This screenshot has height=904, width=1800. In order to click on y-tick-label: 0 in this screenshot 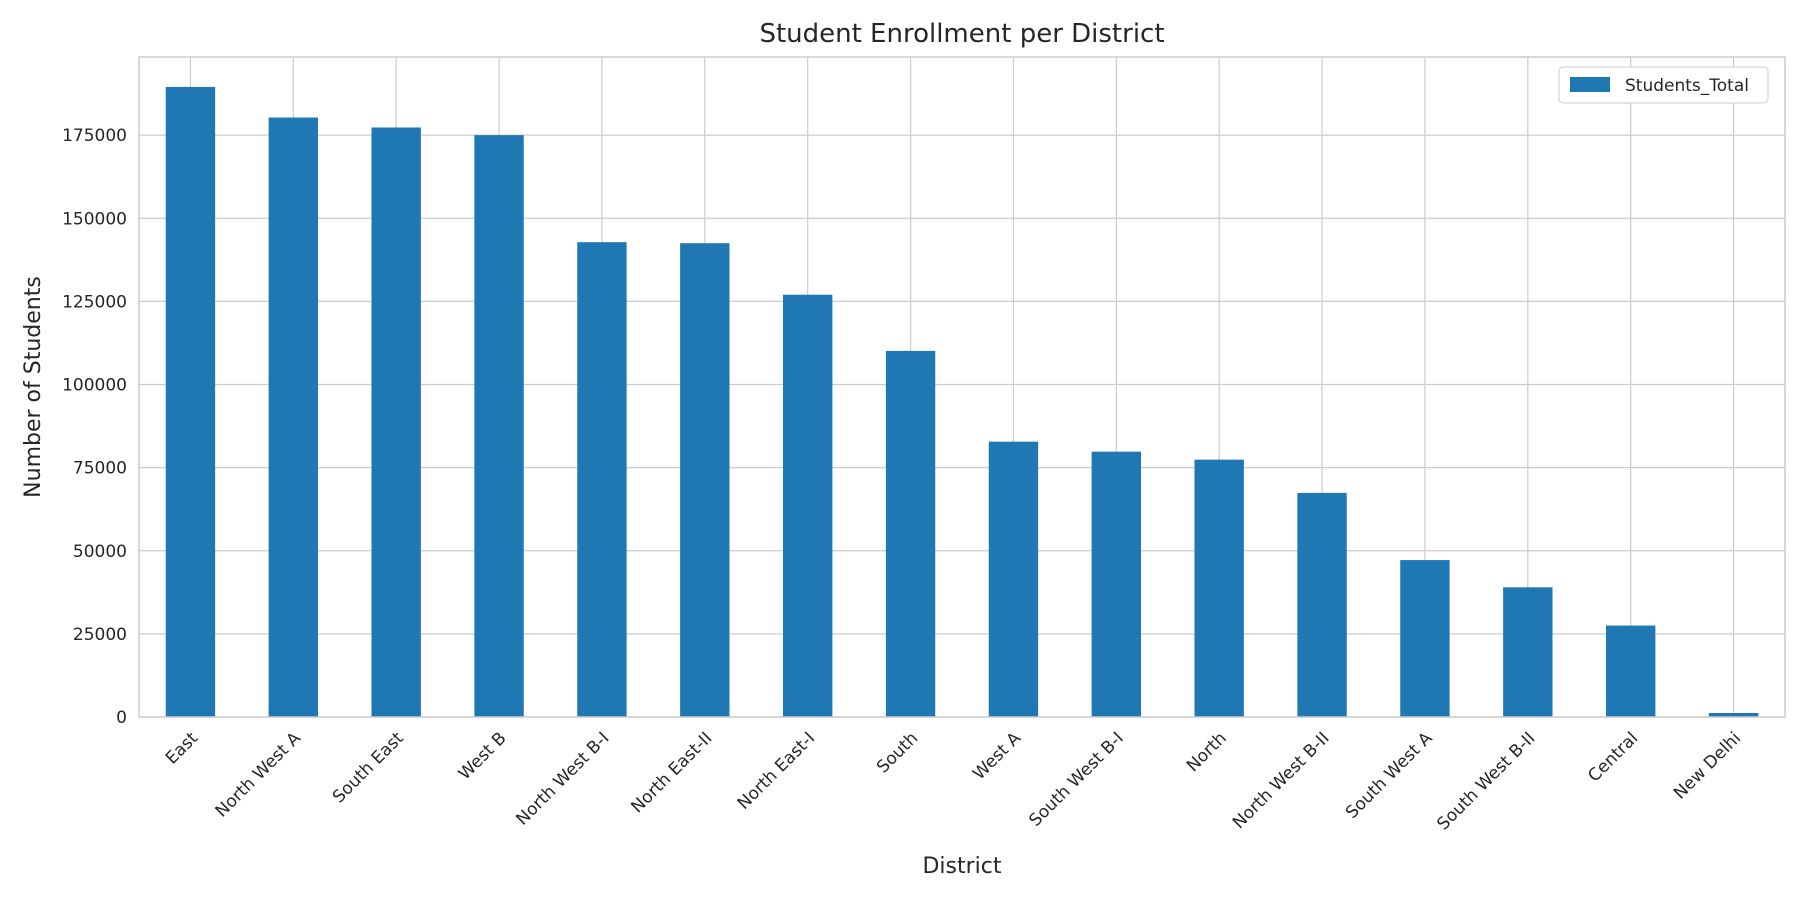, I will do `click(121, 718)`.